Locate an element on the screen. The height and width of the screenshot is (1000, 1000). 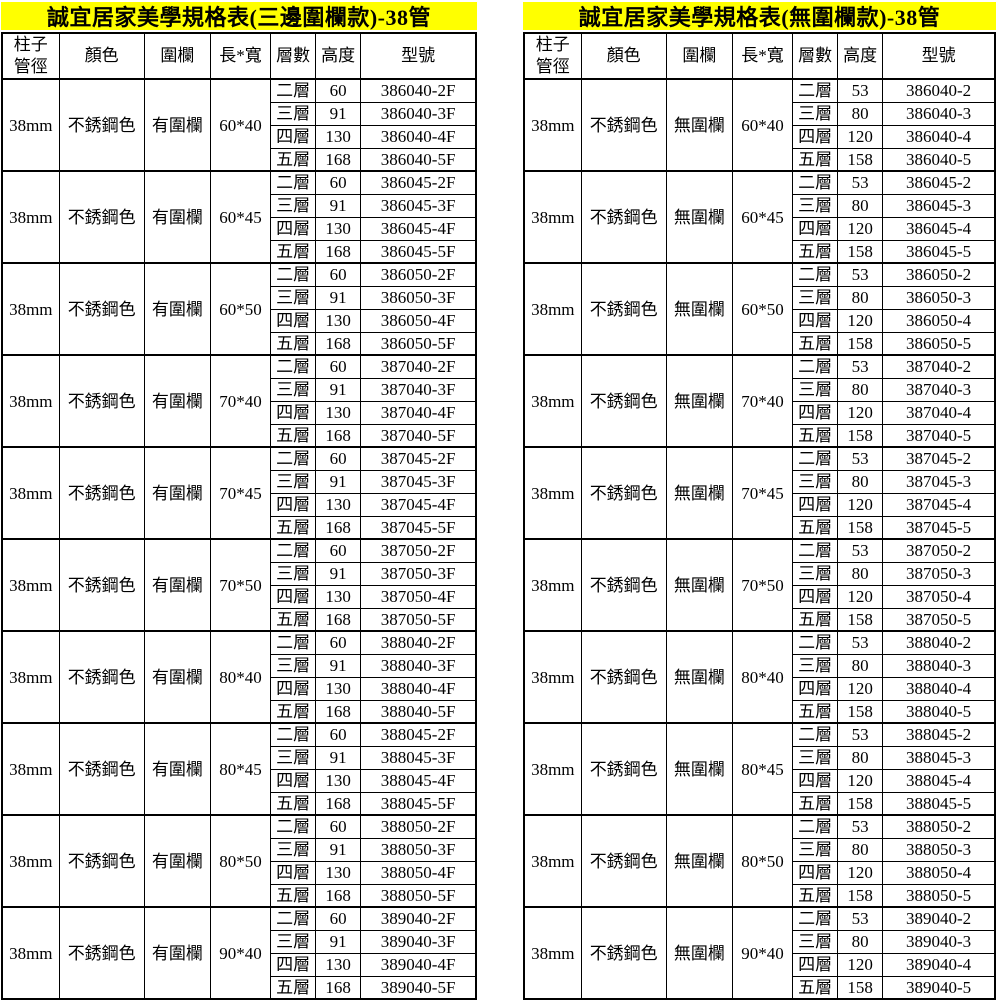
column-header-layers: 層數 is located at coordinates (293, 56).